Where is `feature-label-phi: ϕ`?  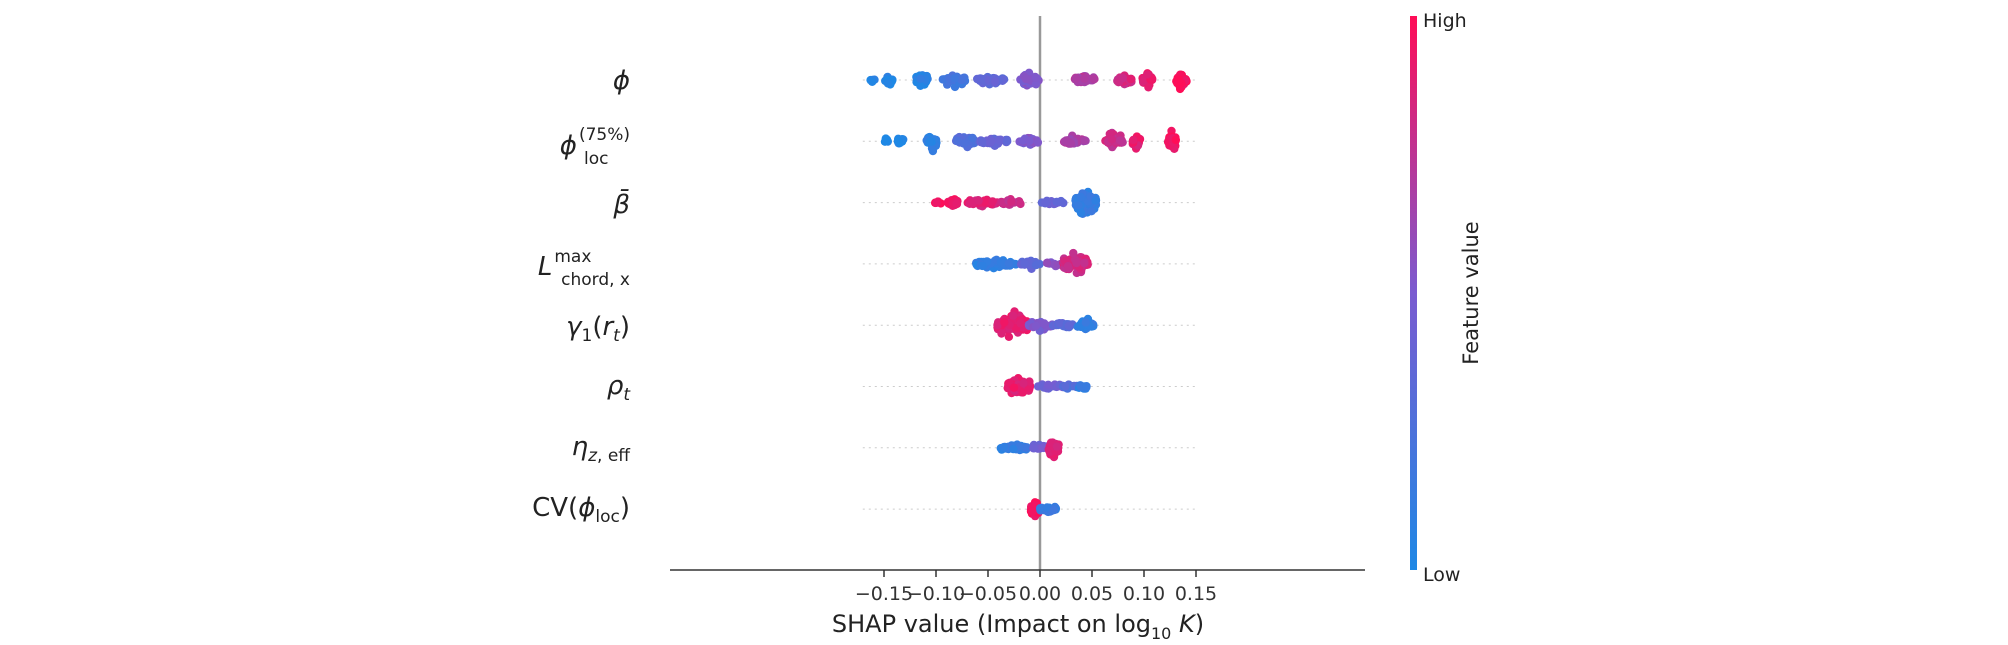 feature-label-phi: ϕ is located at coordinates (621, 81).